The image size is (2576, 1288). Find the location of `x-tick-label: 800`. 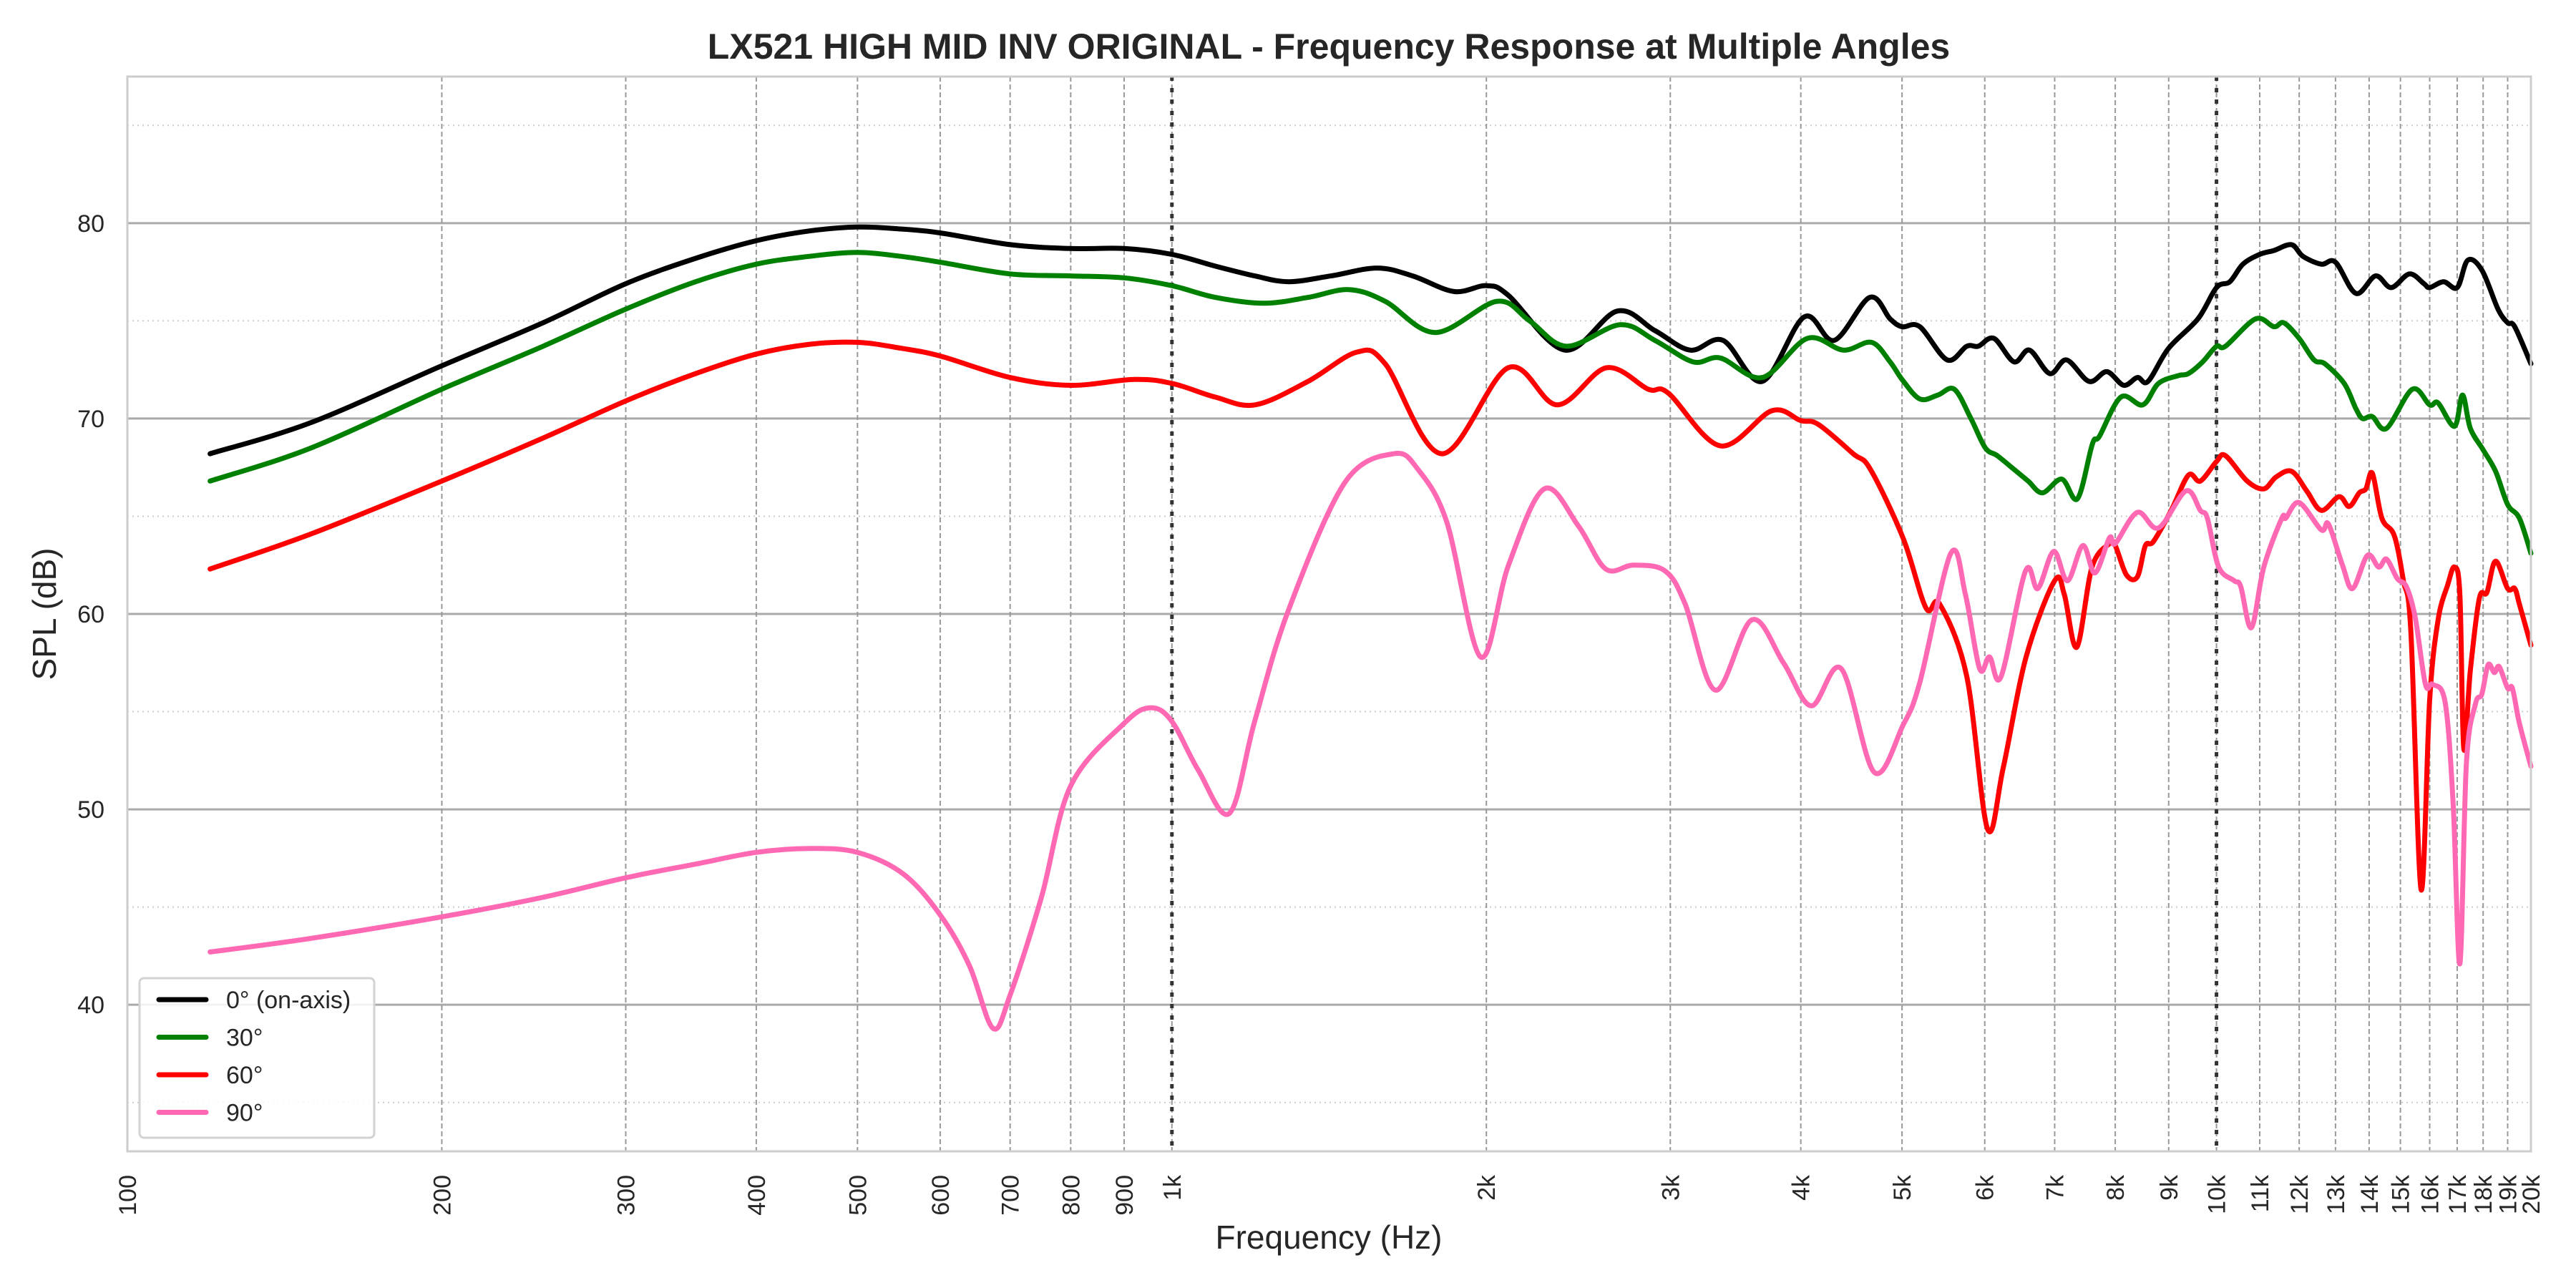

x-tick-label: 800 is located at coordinates (1071, 1195).